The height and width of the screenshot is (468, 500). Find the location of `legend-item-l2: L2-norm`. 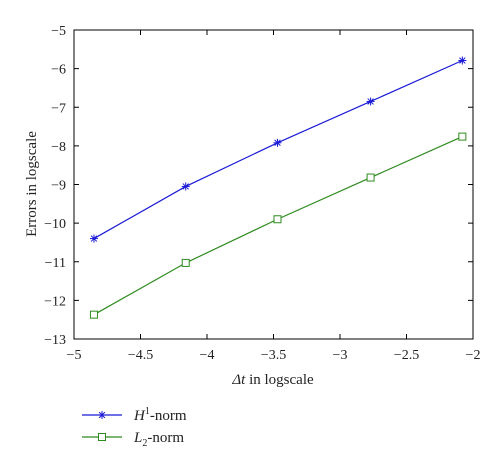

legend-item-l2: L2-norm is located at coordinates (133, 439).